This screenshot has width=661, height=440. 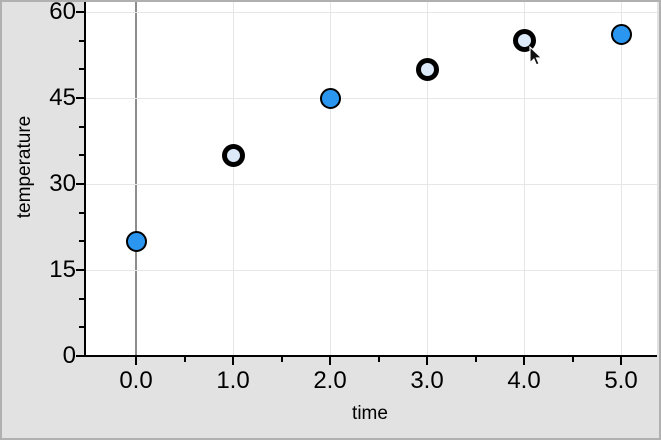 What do you see at coordinates (524, 380) in the screenshot?
I see `x-tick-label: 4.0` at bounding box center [524, 380].